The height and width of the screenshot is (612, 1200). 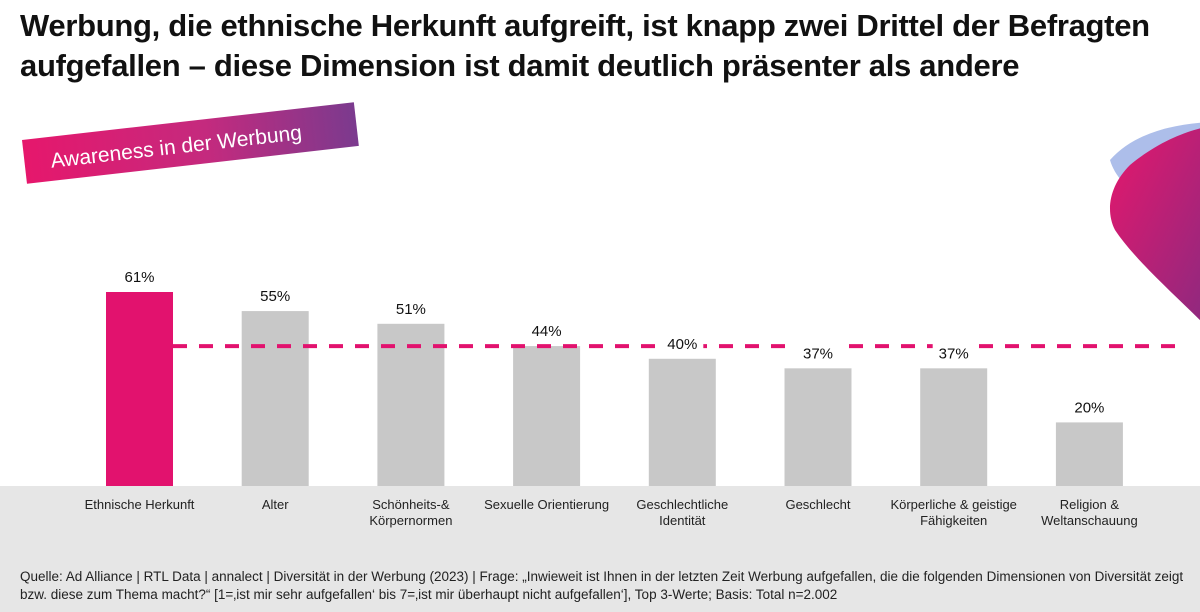 I want to click on value-label-1: 55%, so click(x=275, y=296).